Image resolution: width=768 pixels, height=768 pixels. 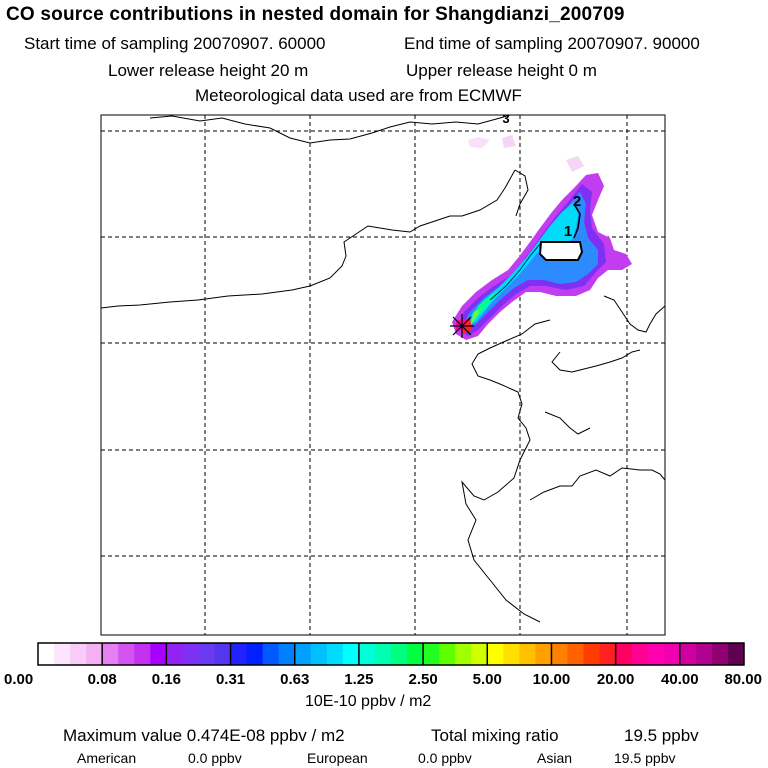 What do you see at coordinates (568, 231) in the screenshot?
I see `contour-label-1: 1` at bounding box center [568, 231].